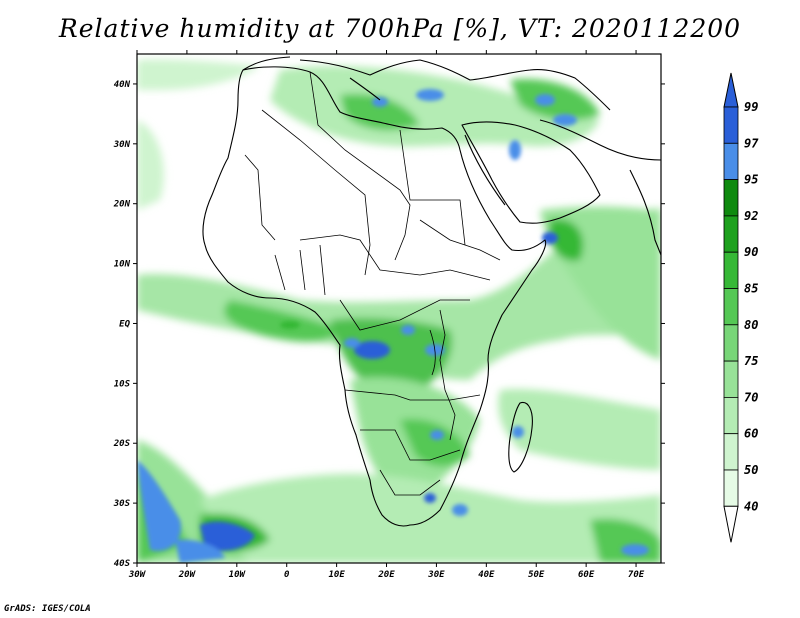  Describe the element at coordinates (751, 470) in the screenshot. I see `colorbar-label: 50` at that location.